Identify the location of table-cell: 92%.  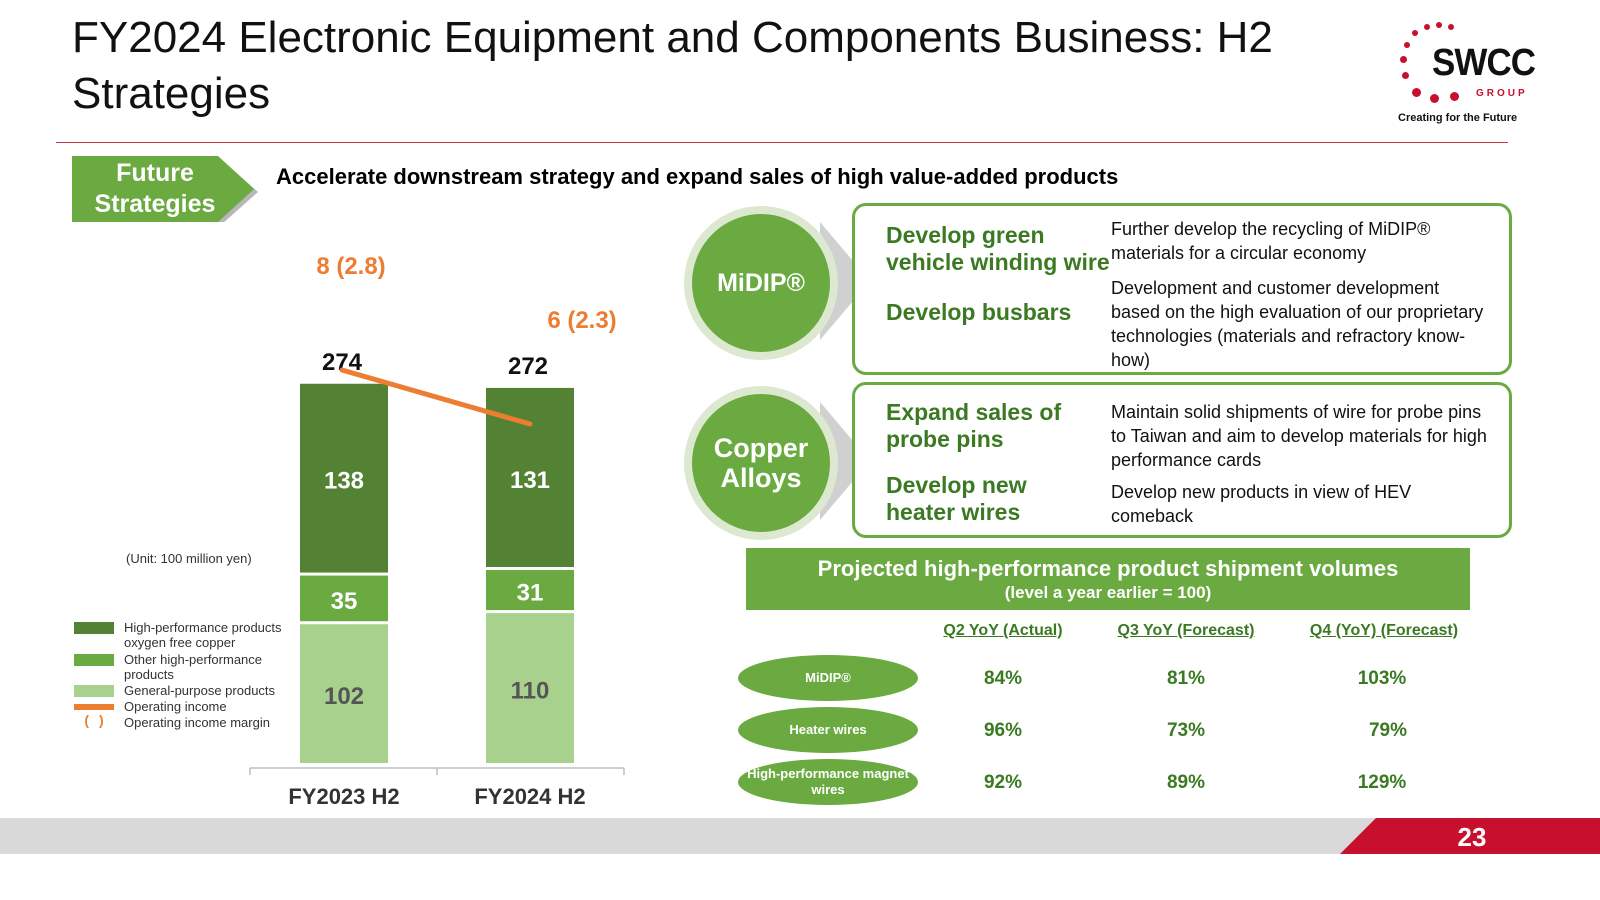
(1003, 782).